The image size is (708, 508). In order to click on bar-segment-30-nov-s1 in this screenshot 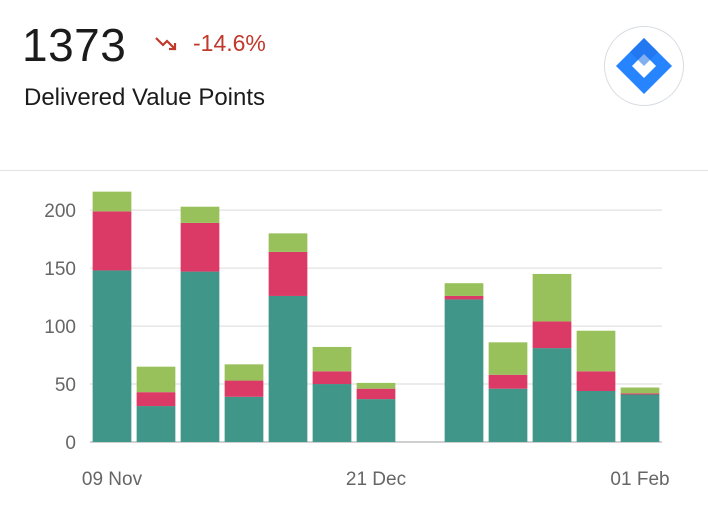, I will do `click(244, 388)`.